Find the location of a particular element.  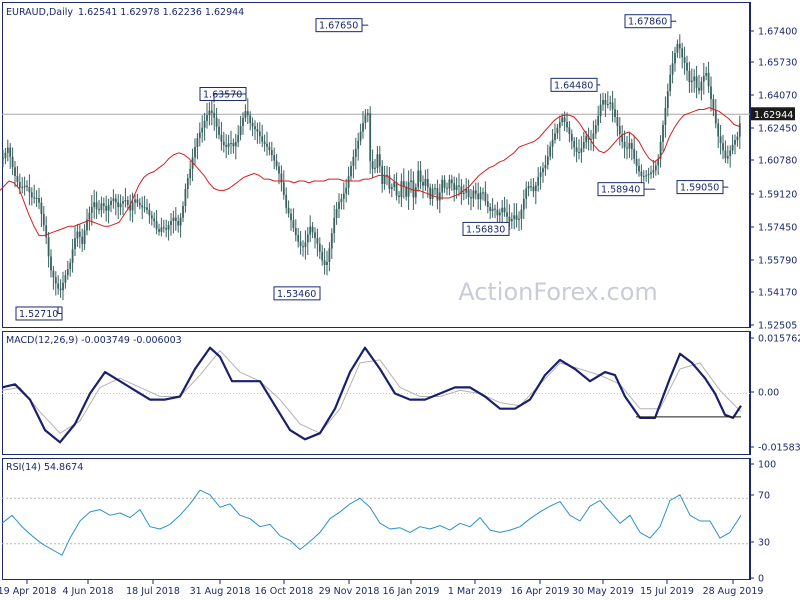

price-ytick-label: 1.67400 is located at coordinates (777, 32).